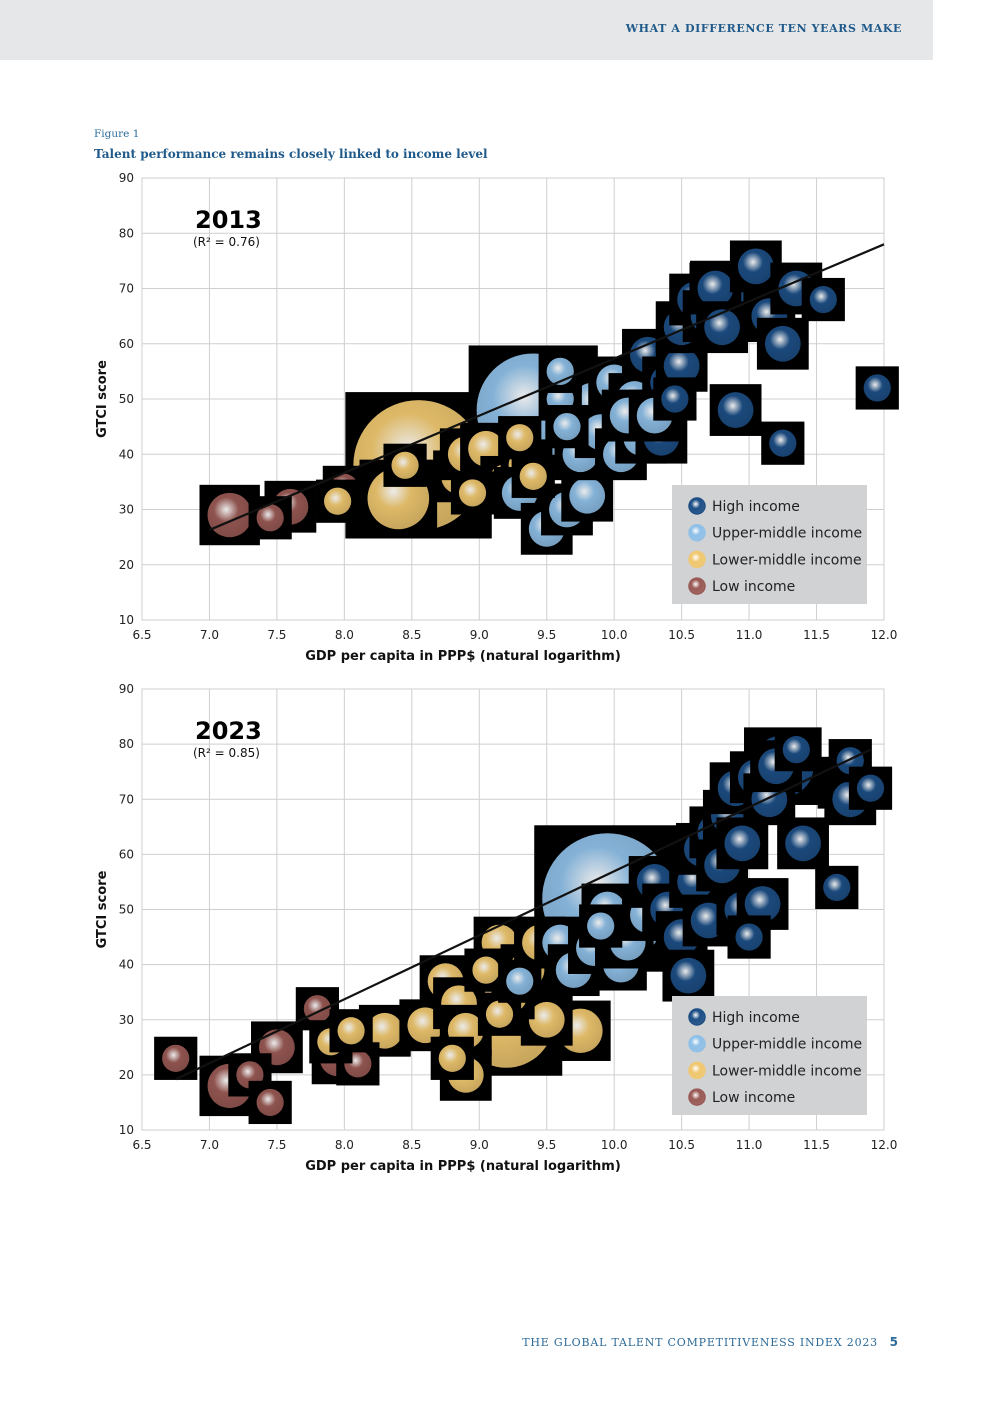 The width and height of the screenshot is (992, 1403). Describe the element at coordinates (126, 178) in the screenshot. I see `y-tick-label: 90` at that location.